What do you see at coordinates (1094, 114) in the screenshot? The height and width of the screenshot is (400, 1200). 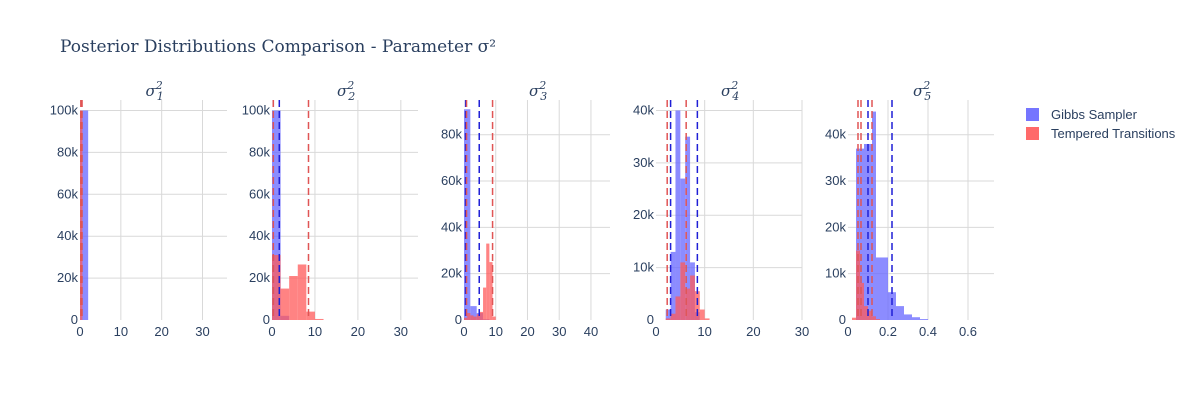 I see `legend-label: Gibbs Sampler` at bounding box center [1094, 114].